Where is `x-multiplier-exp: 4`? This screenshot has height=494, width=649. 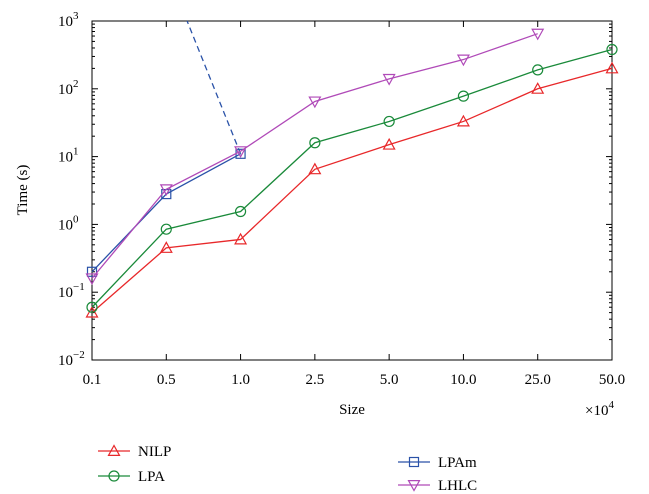
x-multiplier-exp: 4 is located at coordinates (611, 405).